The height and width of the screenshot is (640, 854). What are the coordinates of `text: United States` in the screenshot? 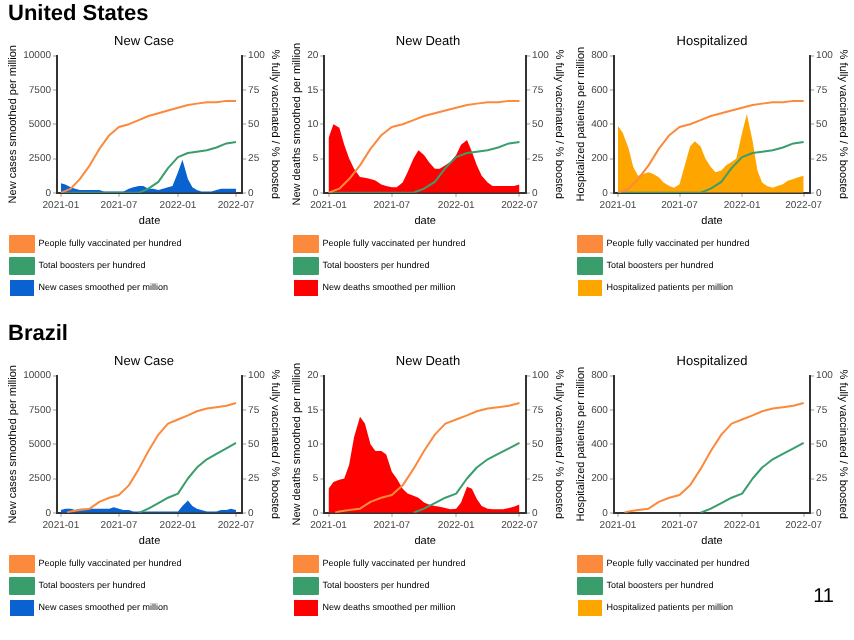 It's located at (78, 14).